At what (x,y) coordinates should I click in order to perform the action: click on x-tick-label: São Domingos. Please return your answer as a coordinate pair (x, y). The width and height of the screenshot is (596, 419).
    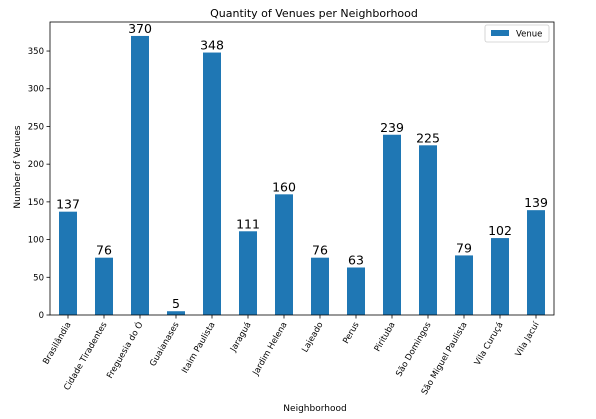
    Looking at the image, I should click on (414, 349).